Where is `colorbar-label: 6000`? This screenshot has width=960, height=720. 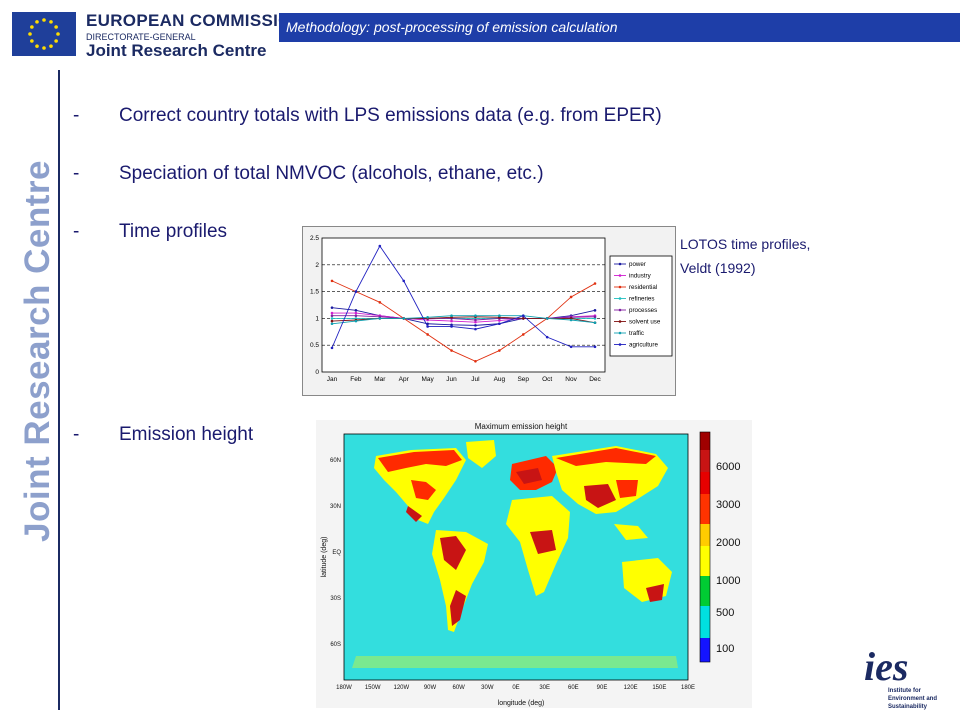 colorbar-label: 6000 is located at coordinates (728, 467).